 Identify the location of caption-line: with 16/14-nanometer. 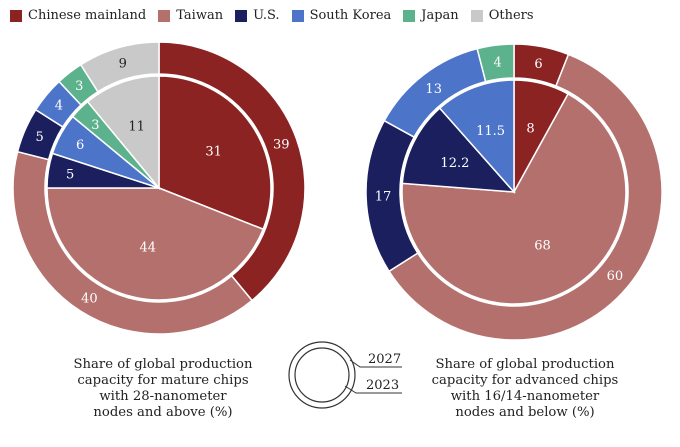
(525, 396).